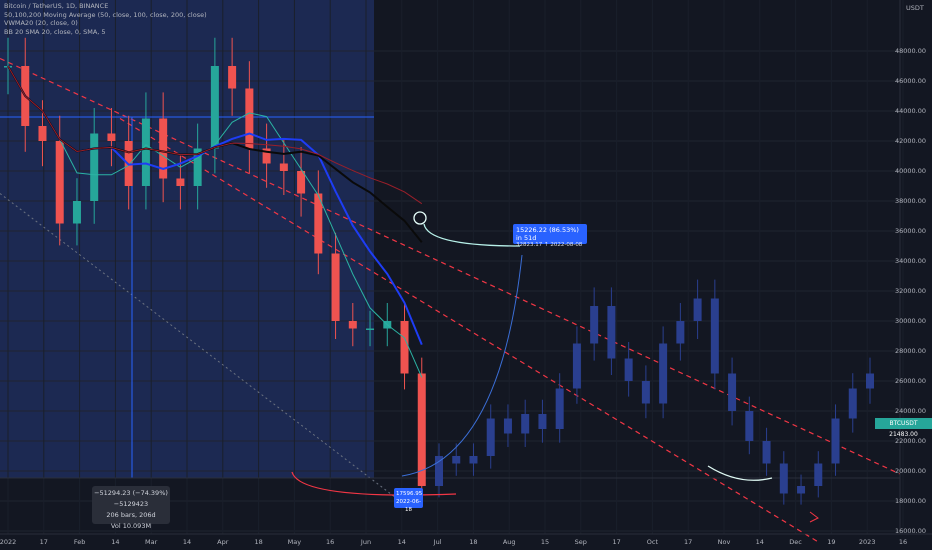 This screenshot has width=932, height=550. What do you see at coordinates (724, 542) in the screenshot?
I see `time-tick-label: Nov` at bounding box center [724, 542].